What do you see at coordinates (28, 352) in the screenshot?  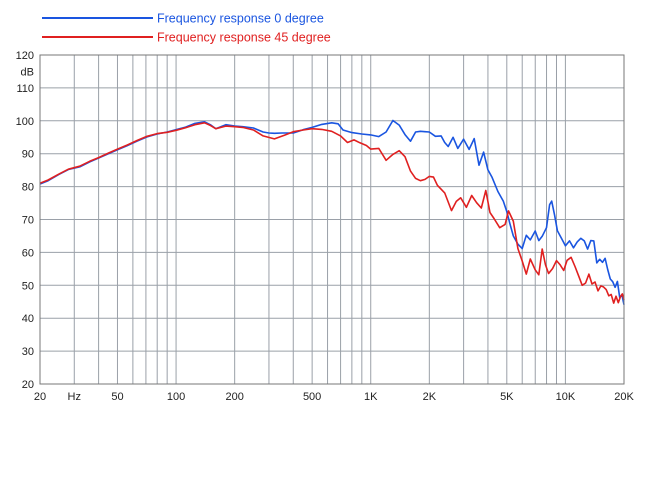 I see `y-tick-label: 30` at bounding box center [28, 352].